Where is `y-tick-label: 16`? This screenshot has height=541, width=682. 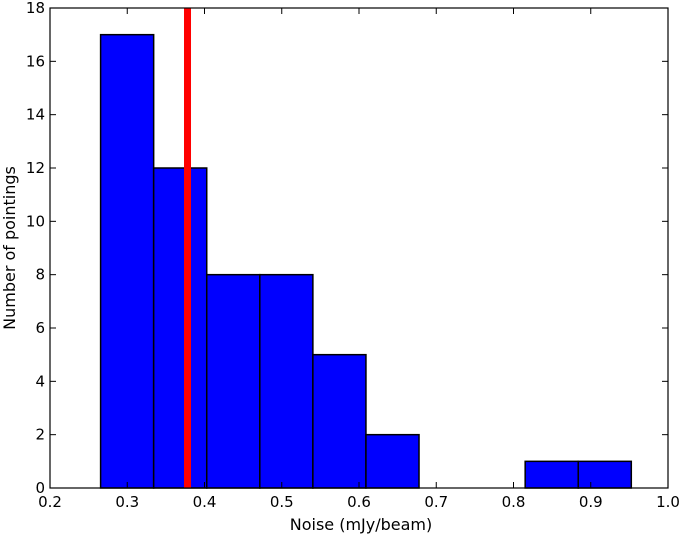 y-tick-label: 16 is located at coordinates (35, 61).